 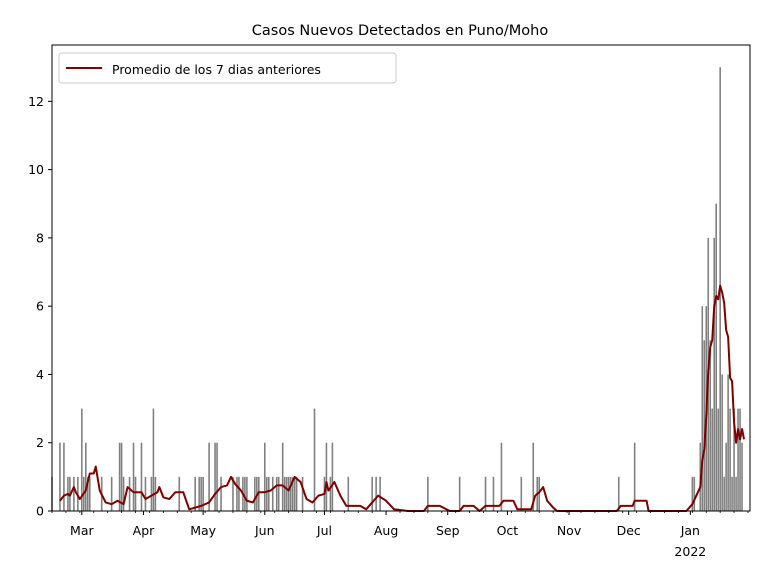 What do you see at coordinates (324, 530) in the screenshot?
I see `x-tick-label: Jul` at bounding box center [324, 530].